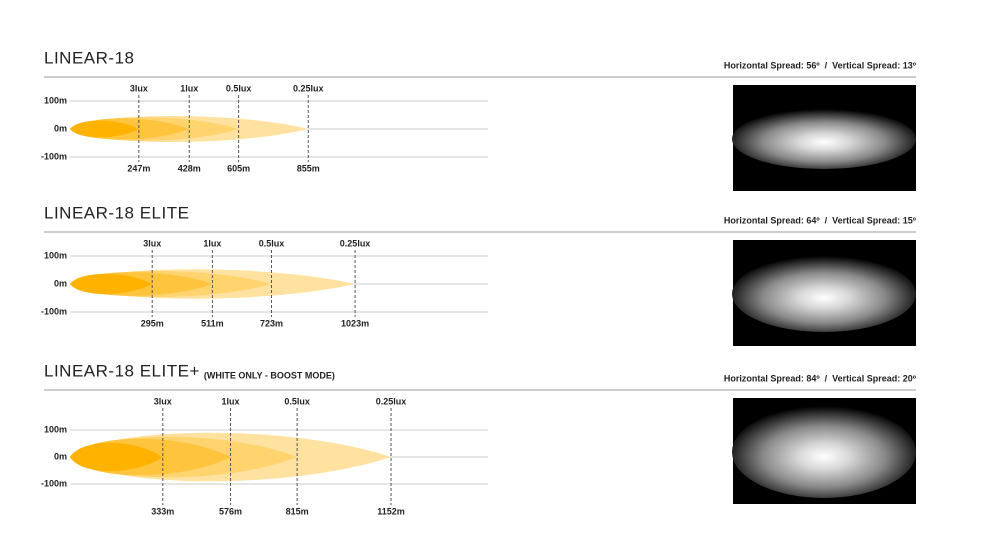  I want to click on section-title: LINEAR-18 ELITE, so click(116, 212).